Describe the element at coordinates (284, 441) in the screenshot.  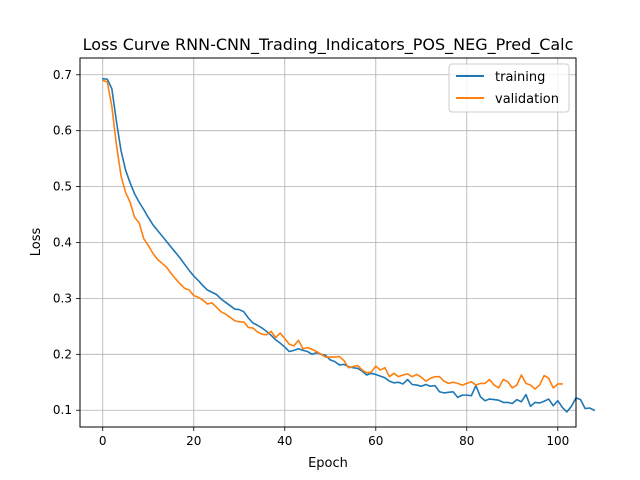
I see `x-tick-label: 40` at that location.